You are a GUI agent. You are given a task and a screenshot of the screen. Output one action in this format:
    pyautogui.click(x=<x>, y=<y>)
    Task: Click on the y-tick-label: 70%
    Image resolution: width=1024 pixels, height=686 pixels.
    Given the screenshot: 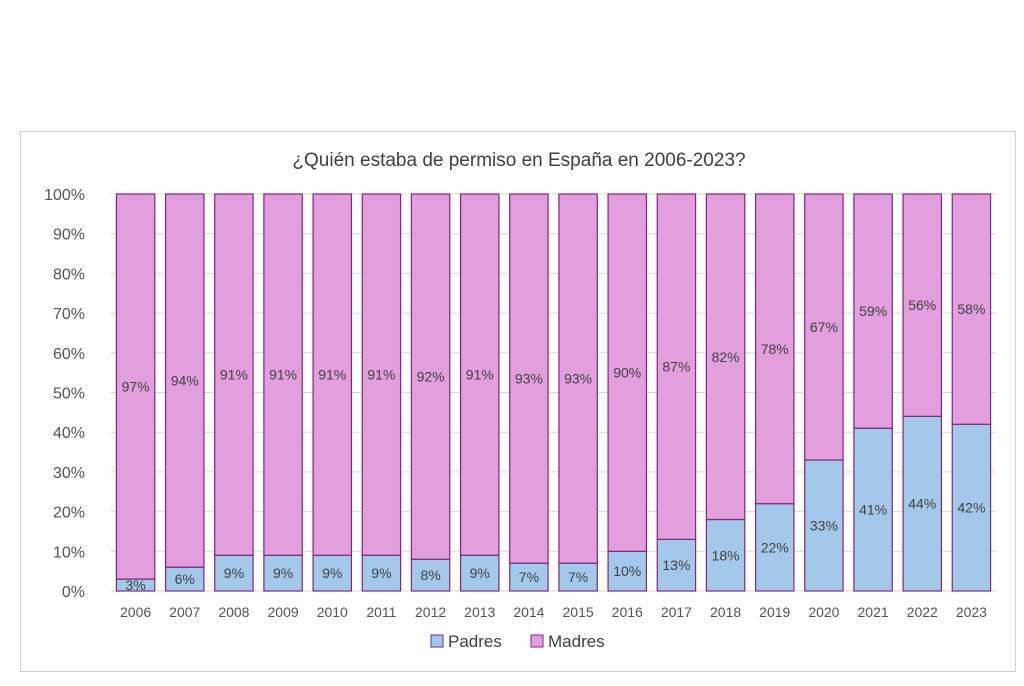 What is the action you would take?
    pyautogui.click(x=69, y=314)
    